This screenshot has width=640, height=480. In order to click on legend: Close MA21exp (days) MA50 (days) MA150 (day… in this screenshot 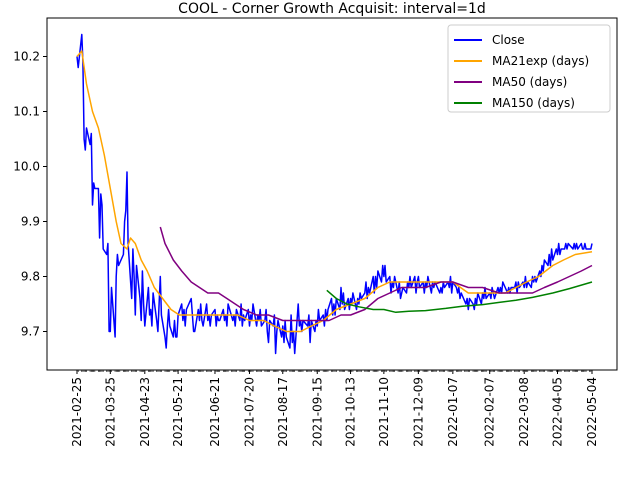, I will do `click(529, 68)`.